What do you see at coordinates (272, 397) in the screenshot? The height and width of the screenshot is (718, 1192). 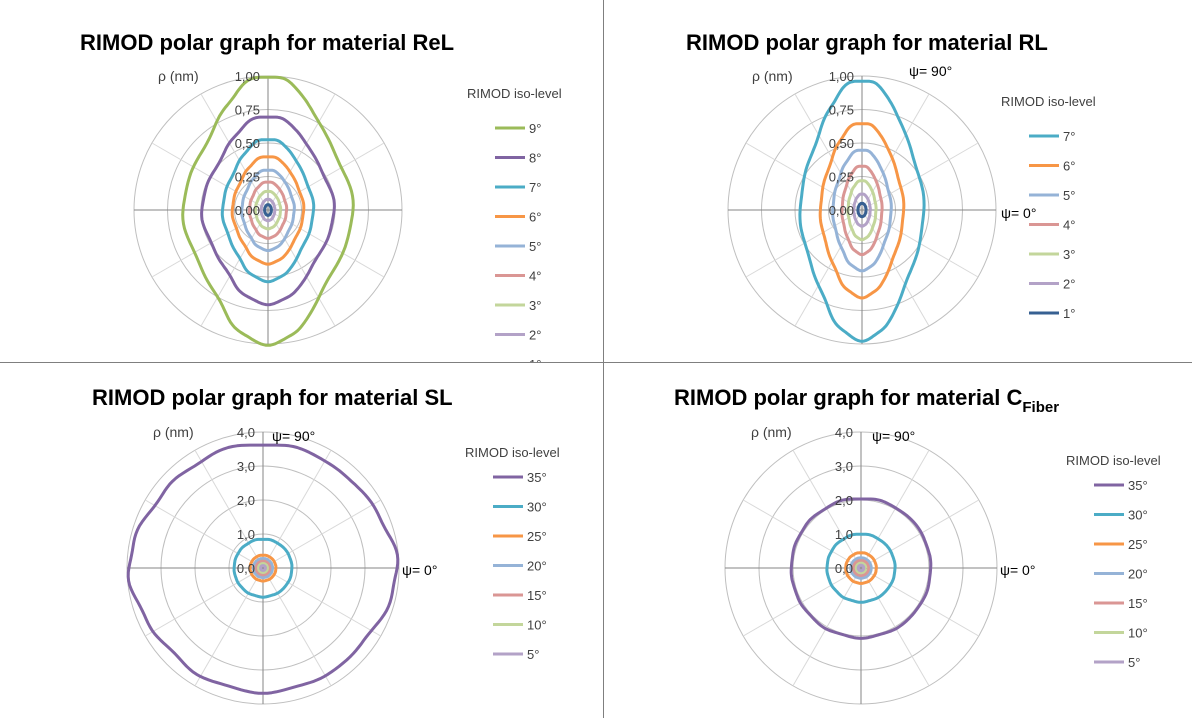 I see `chart-title: RIMOD polar graph for material SL` at bounding box center [272, 397].